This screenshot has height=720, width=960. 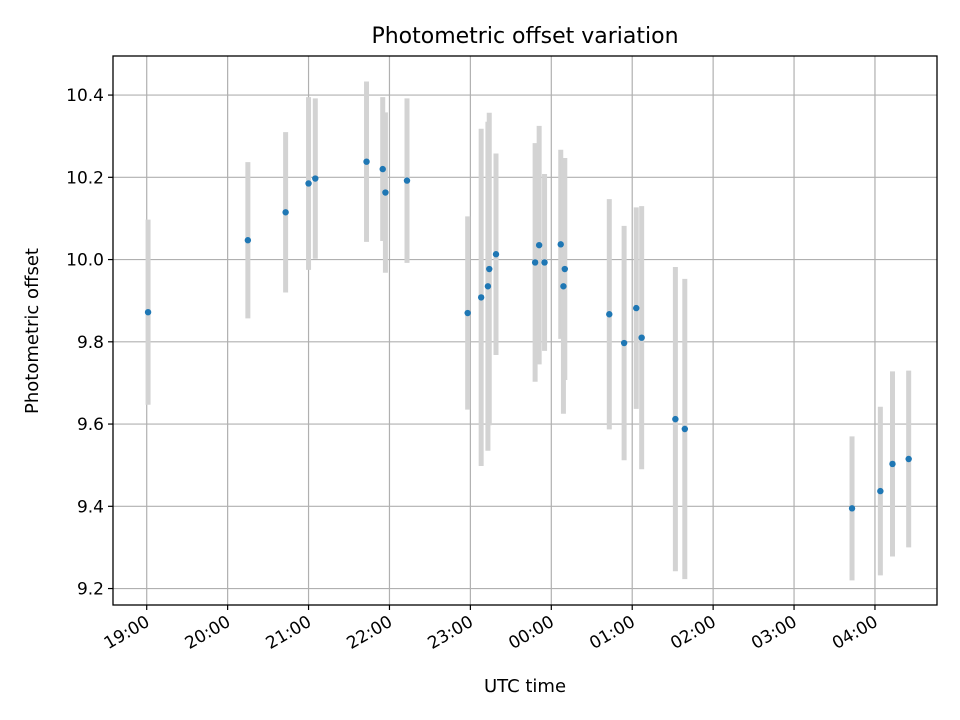 I want to click on x-tick-label: 23:00, so click(x=450, y=633).